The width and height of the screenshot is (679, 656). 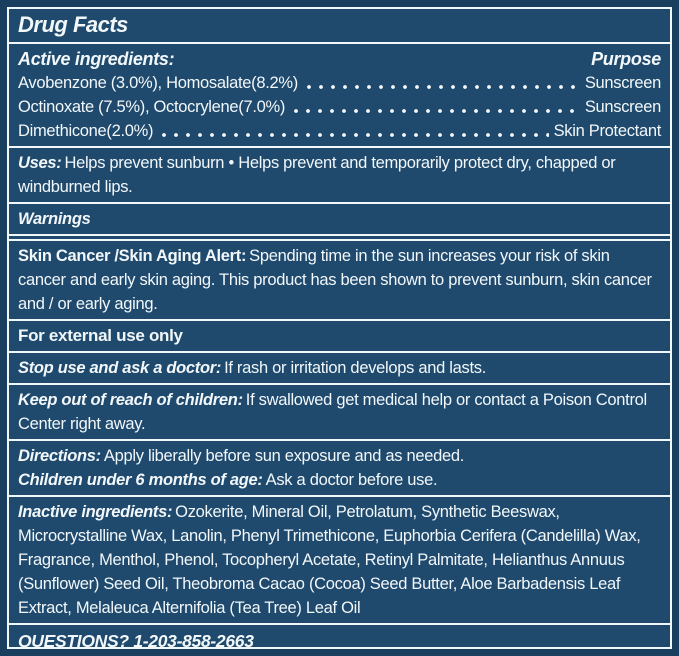 What do you see at coordinates (626, 59) in the screenshot?
I see `purpose-header: Purpose` at bounding box center [626, 59].